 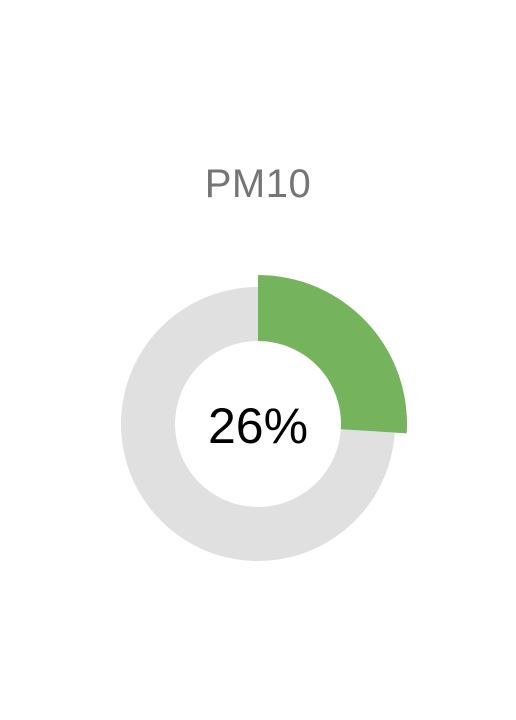 I want to click on center-value-label: 26%, so click(x=258, y=426).